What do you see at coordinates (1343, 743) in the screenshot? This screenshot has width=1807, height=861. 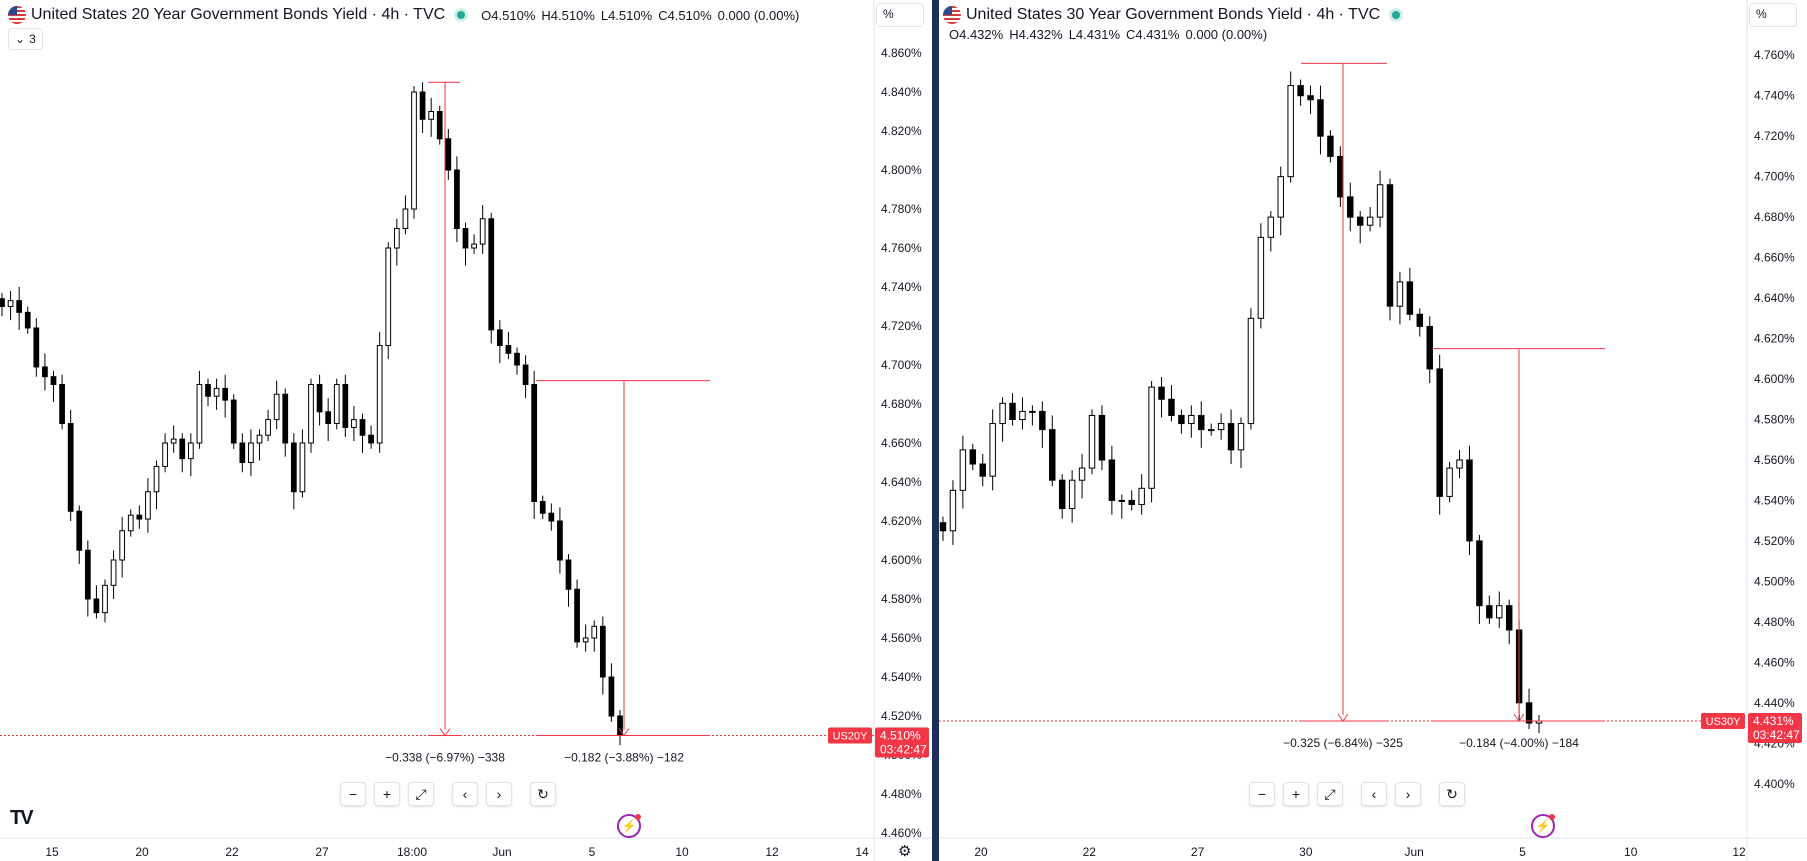 I see `measure-label: −0.325 (−6.84%) −325` at bounding box center [1343, 743].